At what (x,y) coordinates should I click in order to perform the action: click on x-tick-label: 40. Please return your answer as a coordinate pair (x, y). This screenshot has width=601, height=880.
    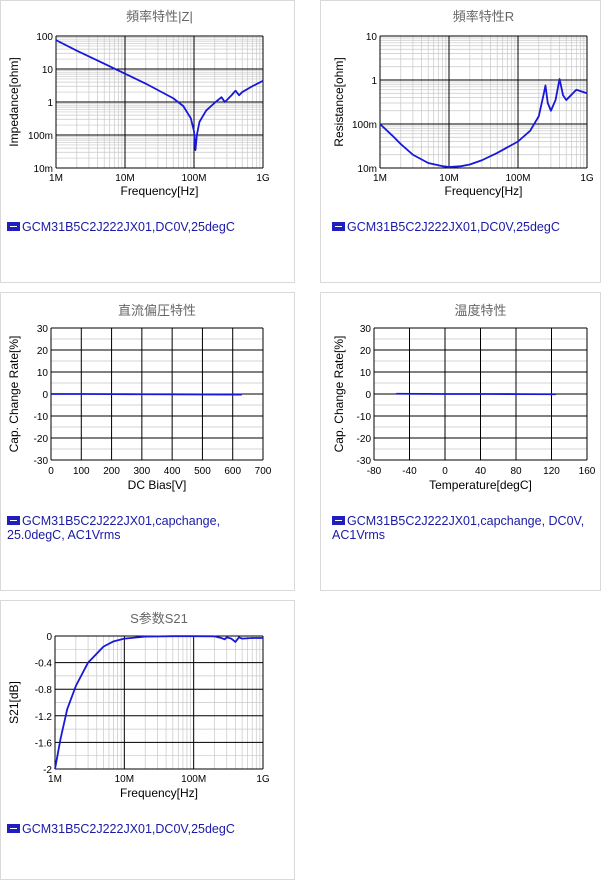
    Looking at the image, I should click on (481, 471).